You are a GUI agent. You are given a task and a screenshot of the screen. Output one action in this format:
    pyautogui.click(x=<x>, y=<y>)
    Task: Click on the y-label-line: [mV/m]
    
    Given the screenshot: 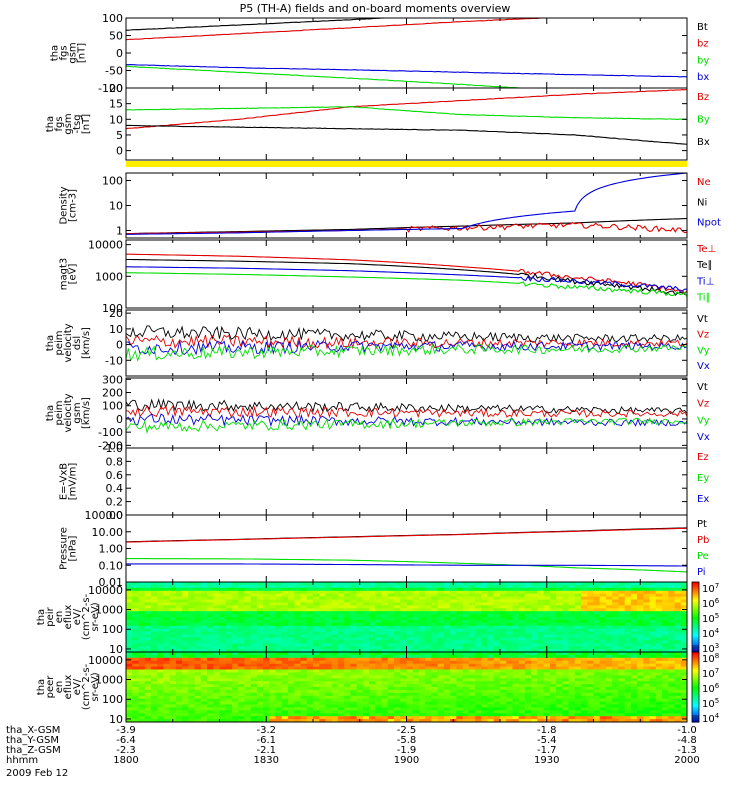 What is the action you would take?
    pyautogui.click(x=73, y=482)
    